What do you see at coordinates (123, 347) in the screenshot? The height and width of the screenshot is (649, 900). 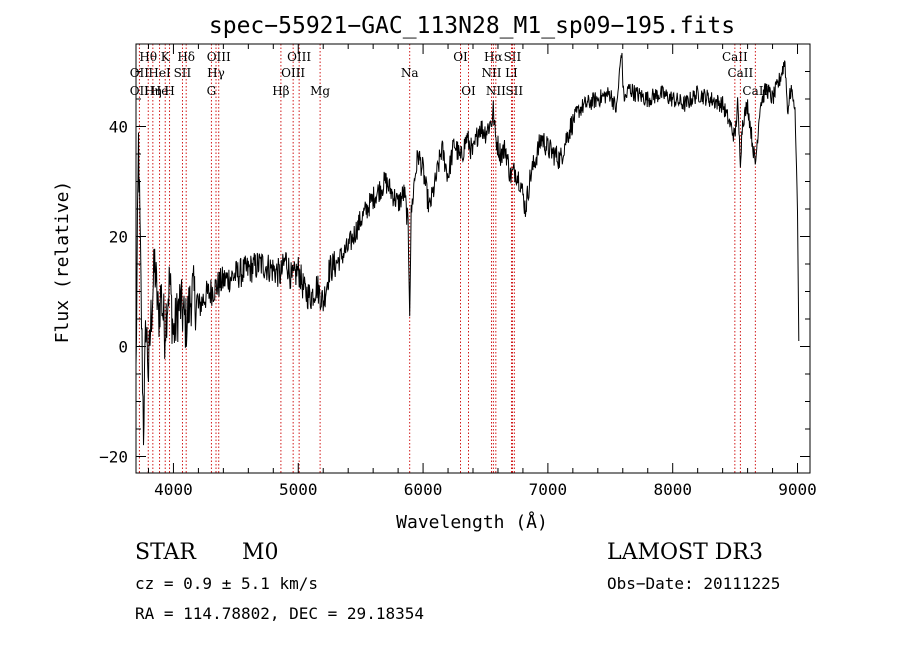 I see `y-tick-label: 0` at bounding box center [123, 347].